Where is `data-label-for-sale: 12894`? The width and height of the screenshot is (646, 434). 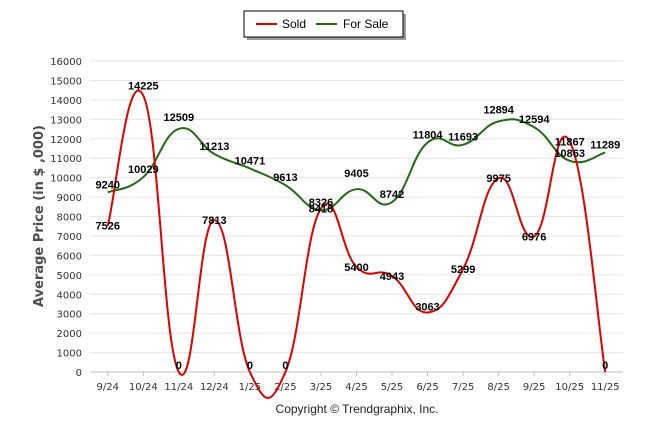 data-label-for-sale: 12894 is located at coordinates (498, 110).